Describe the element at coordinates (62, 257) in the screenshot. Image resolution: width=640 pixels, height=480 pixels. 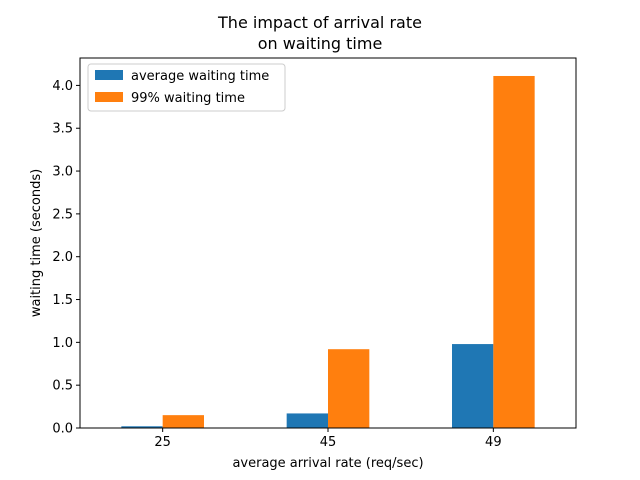
I see `y-tick-label: 2.0` at that location.